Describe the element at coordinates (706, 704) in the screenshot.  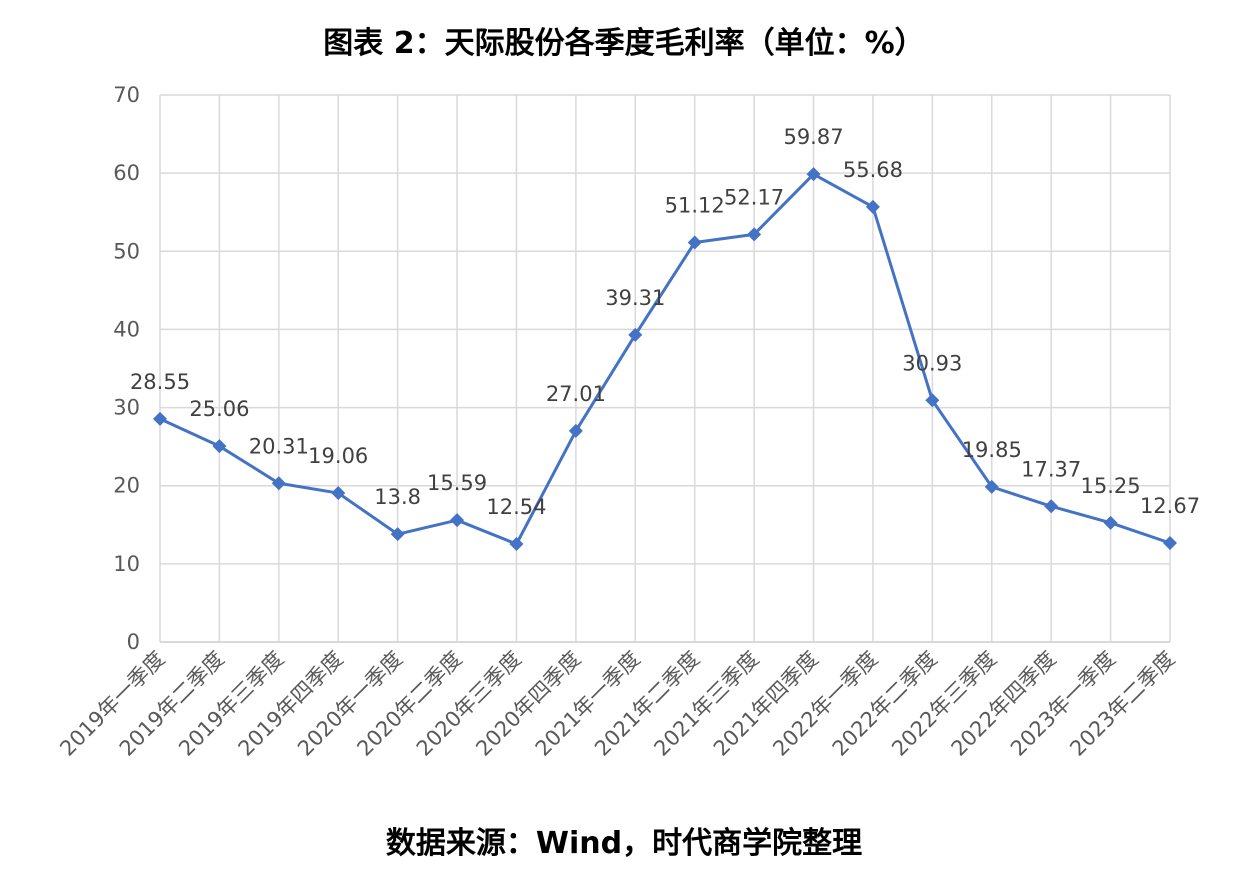
I see `x-tick-label: 2021年三季度` at that location.